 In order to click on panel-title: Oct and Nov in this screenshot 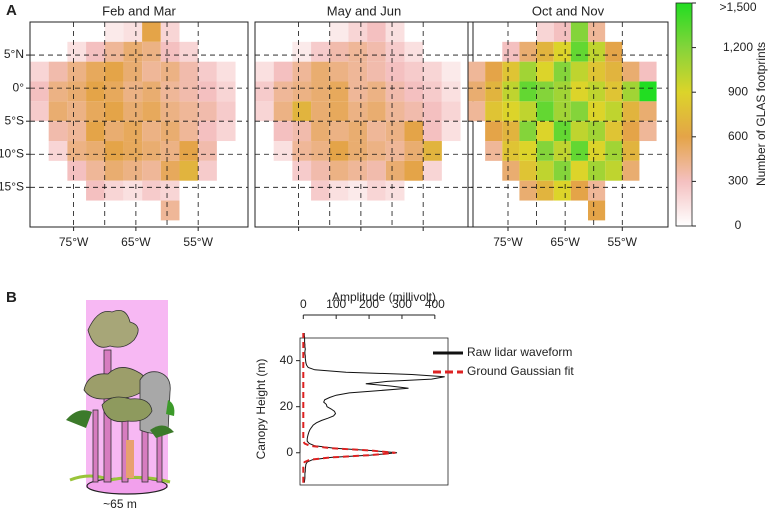, I will do `click(568, 10)`.